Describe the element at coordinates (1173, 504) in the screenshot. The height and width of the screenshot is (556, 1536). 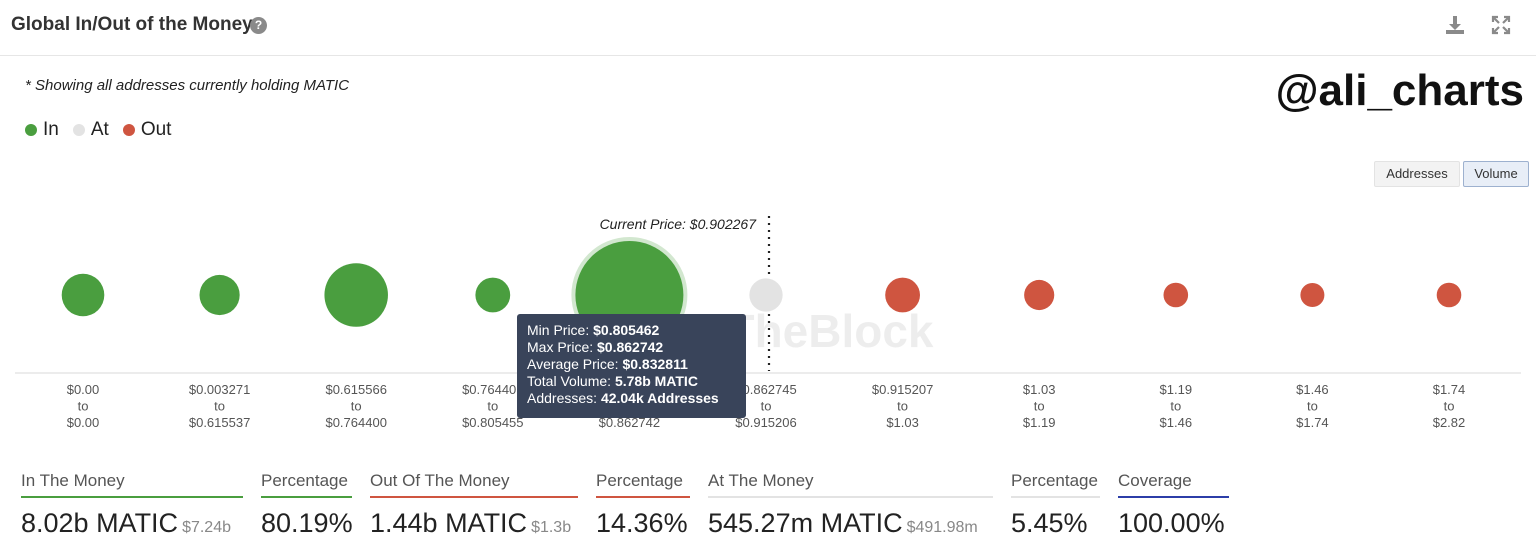
I see `stat-coverage: Coverage 100.00%` at that location.